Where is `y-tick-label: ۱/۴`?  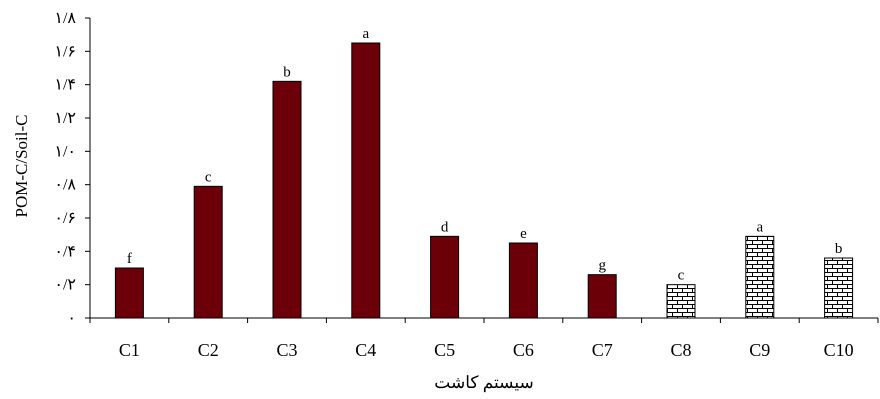
y-tick-label: ۱/۴ is located at coordinates (65, 85).